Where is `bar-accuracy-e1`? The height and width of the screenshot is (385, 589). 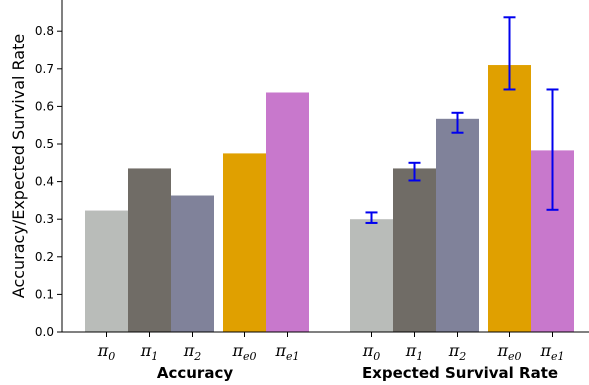 bar-accuracy-e1 is located at coordinates (287, 212).